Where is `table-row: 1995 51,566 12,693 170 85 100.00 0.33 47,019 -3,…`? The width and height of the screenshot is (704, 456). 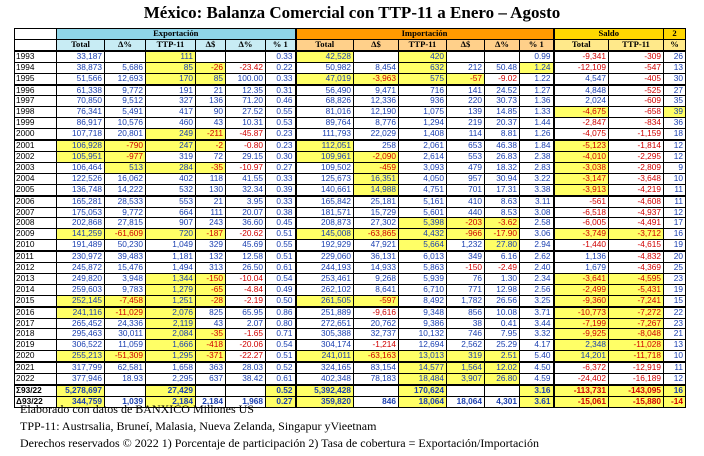 table-row: 1995 51,566 12,693 170 85 100.00 0.33 47,019 -3,… is located at coordinates (350, 79).